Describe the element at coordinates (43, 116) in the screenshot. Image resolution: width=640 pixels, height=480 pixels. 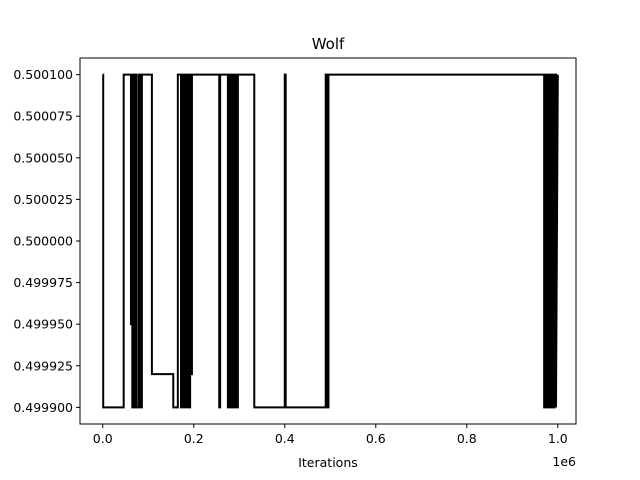
I see `y-tick-label: 0.500075` at that location.